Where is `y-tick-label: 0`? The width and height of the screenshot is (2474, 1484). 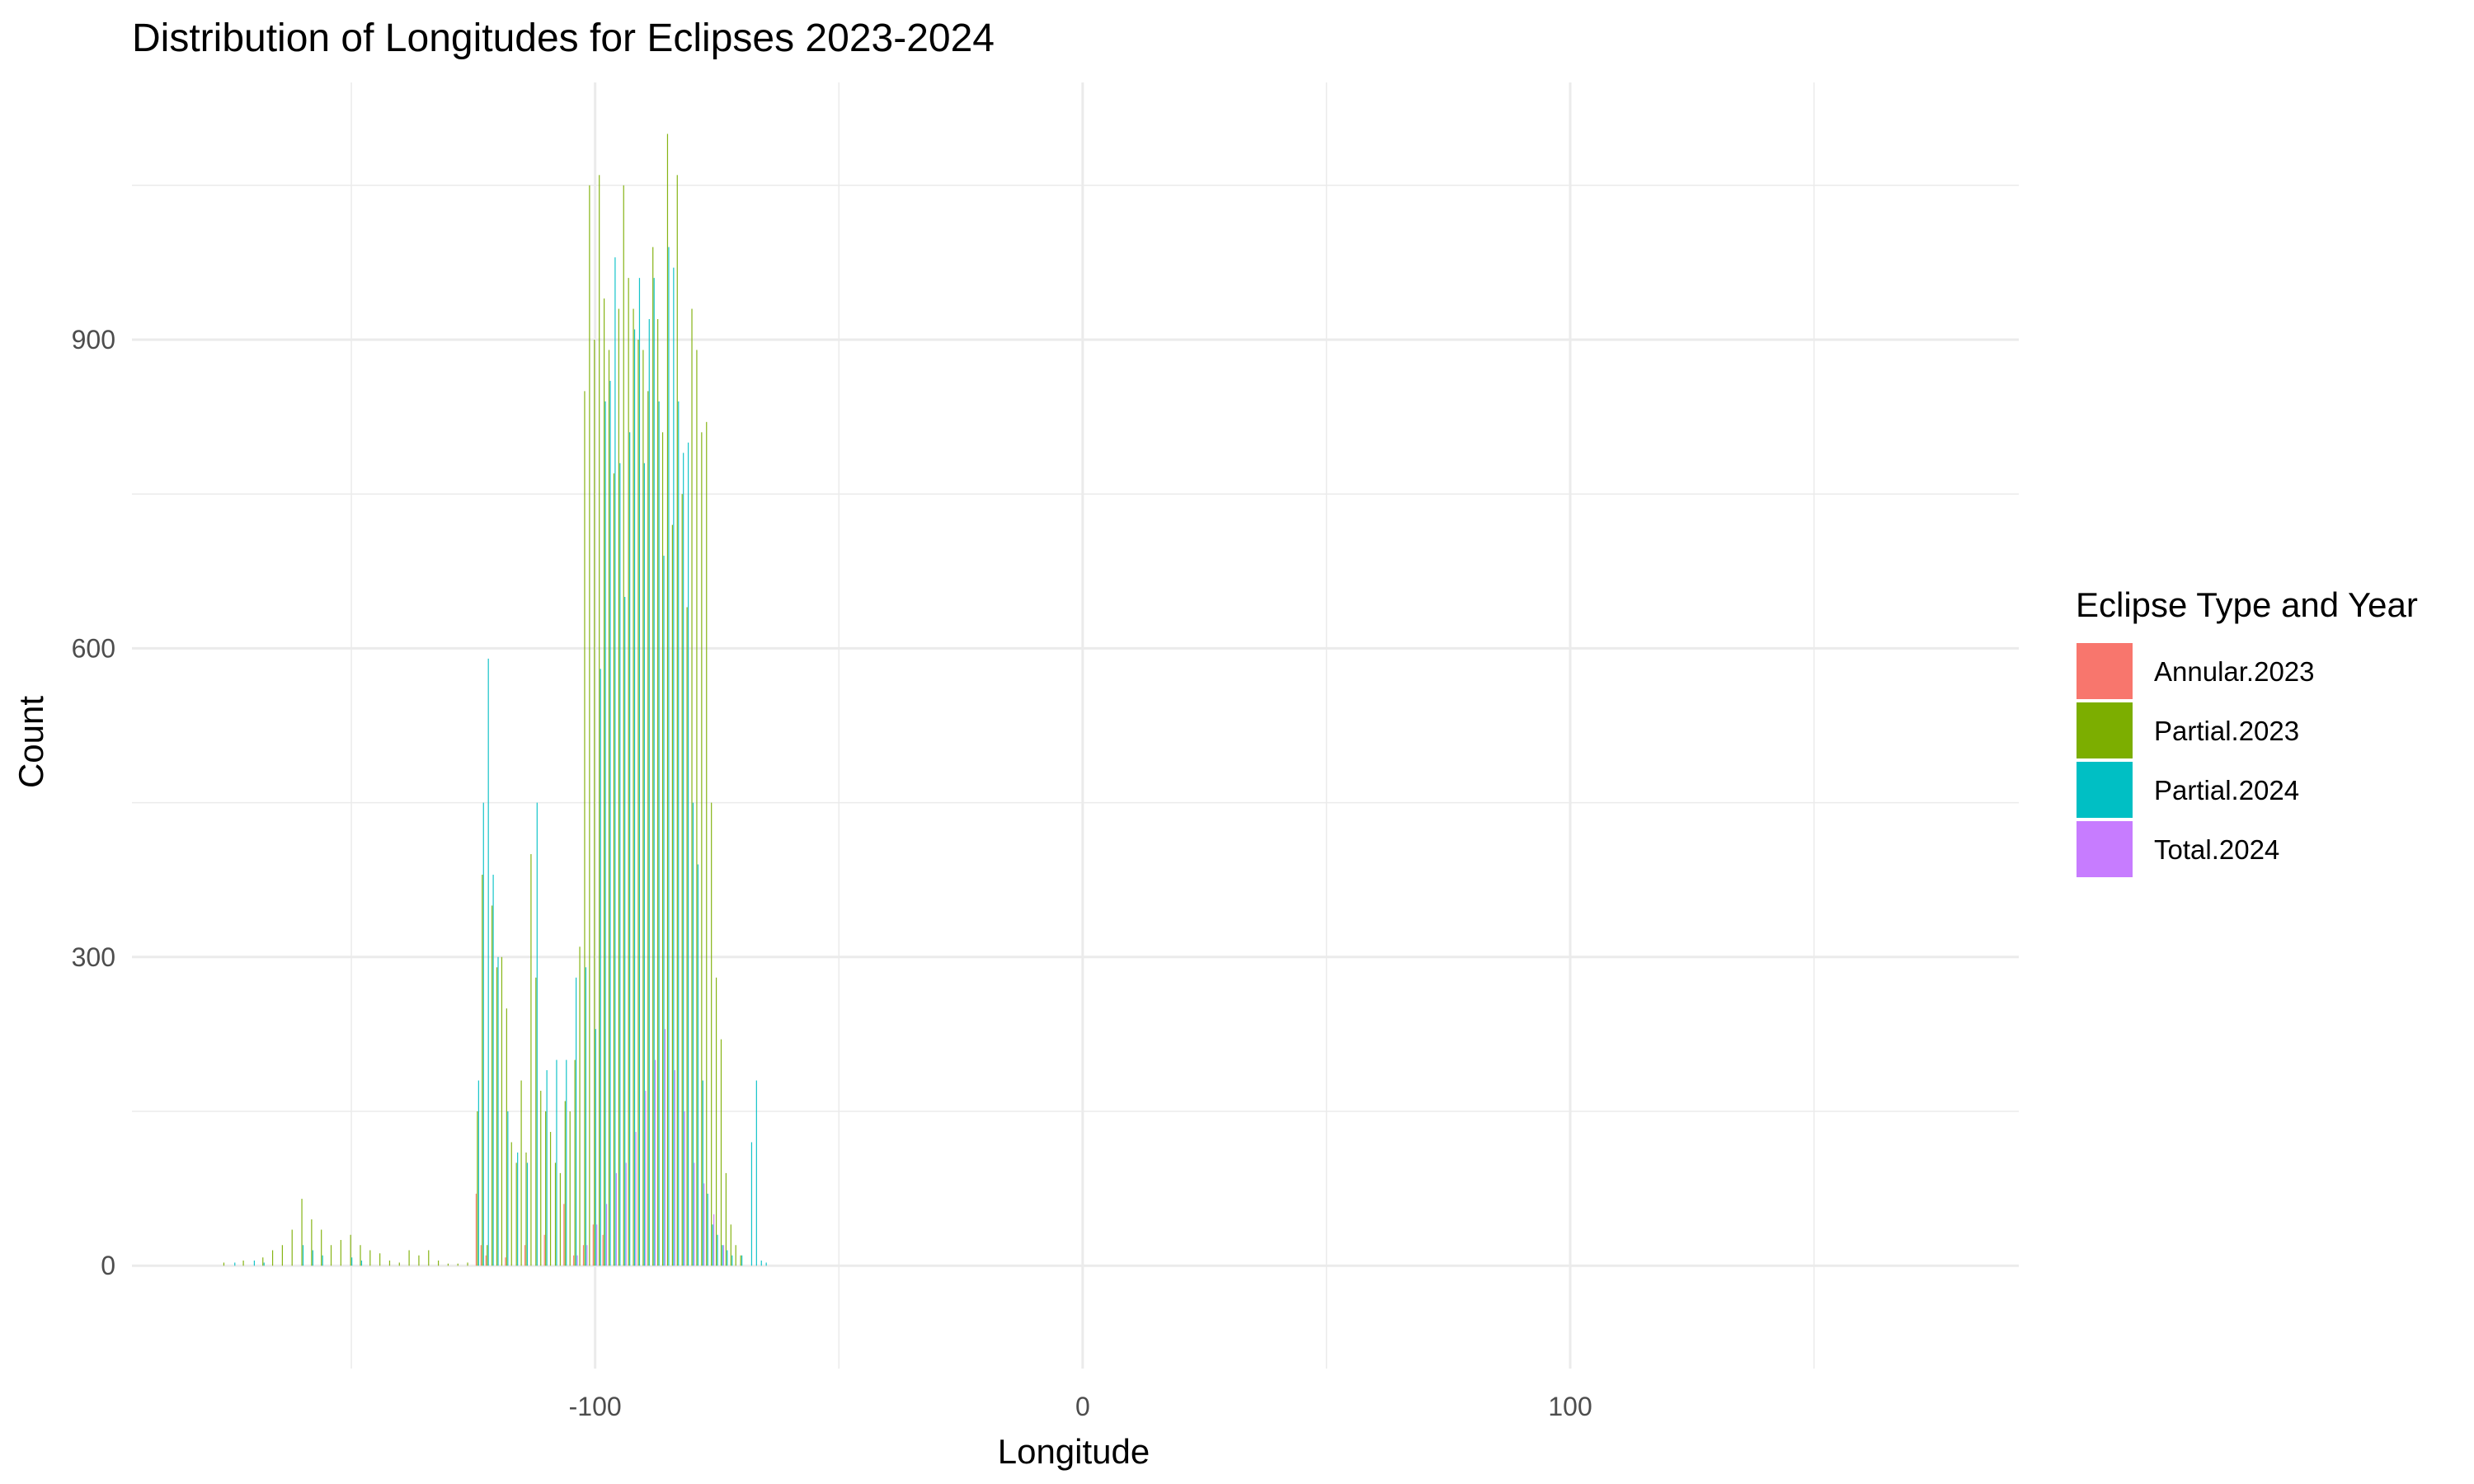 y-tick-label: 0 is located at coordinates (108, 1265).